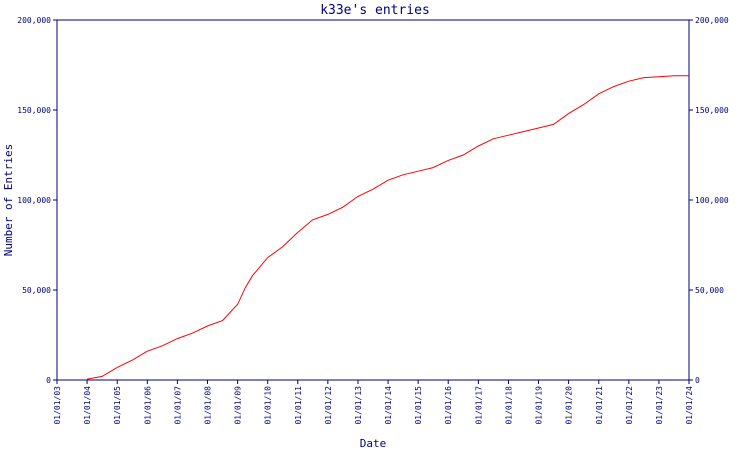 Image resolution: width=750 pixels, height=450 pixels. What do you see at coordinates (87, 405) in the screenshot?
I see `x-tick-label: 01/01/04` at bounding box center [87, 405].